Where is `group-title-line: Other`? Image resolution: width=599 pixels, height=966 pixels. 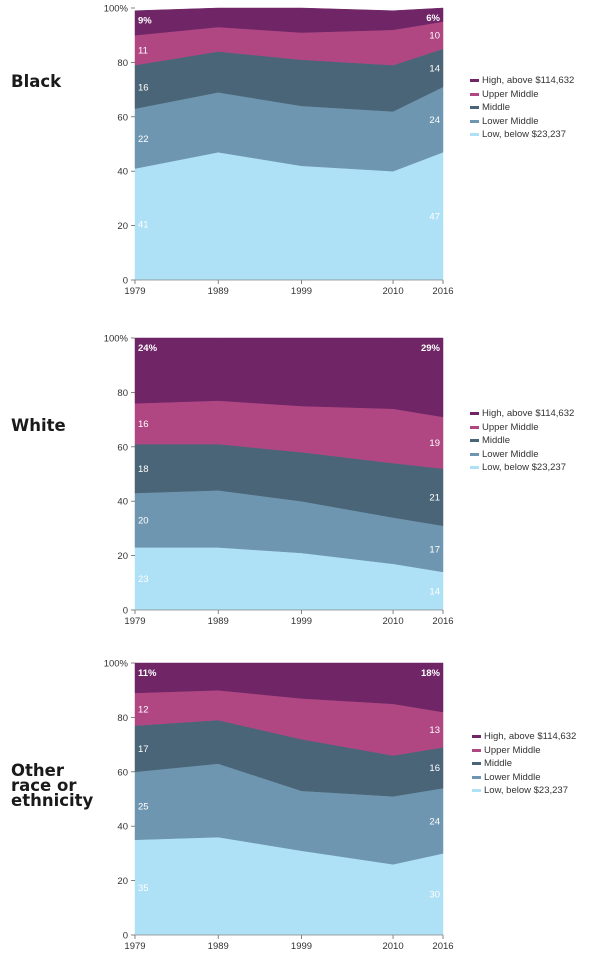
group-title-line: Other is located at coordinates (37, 770).